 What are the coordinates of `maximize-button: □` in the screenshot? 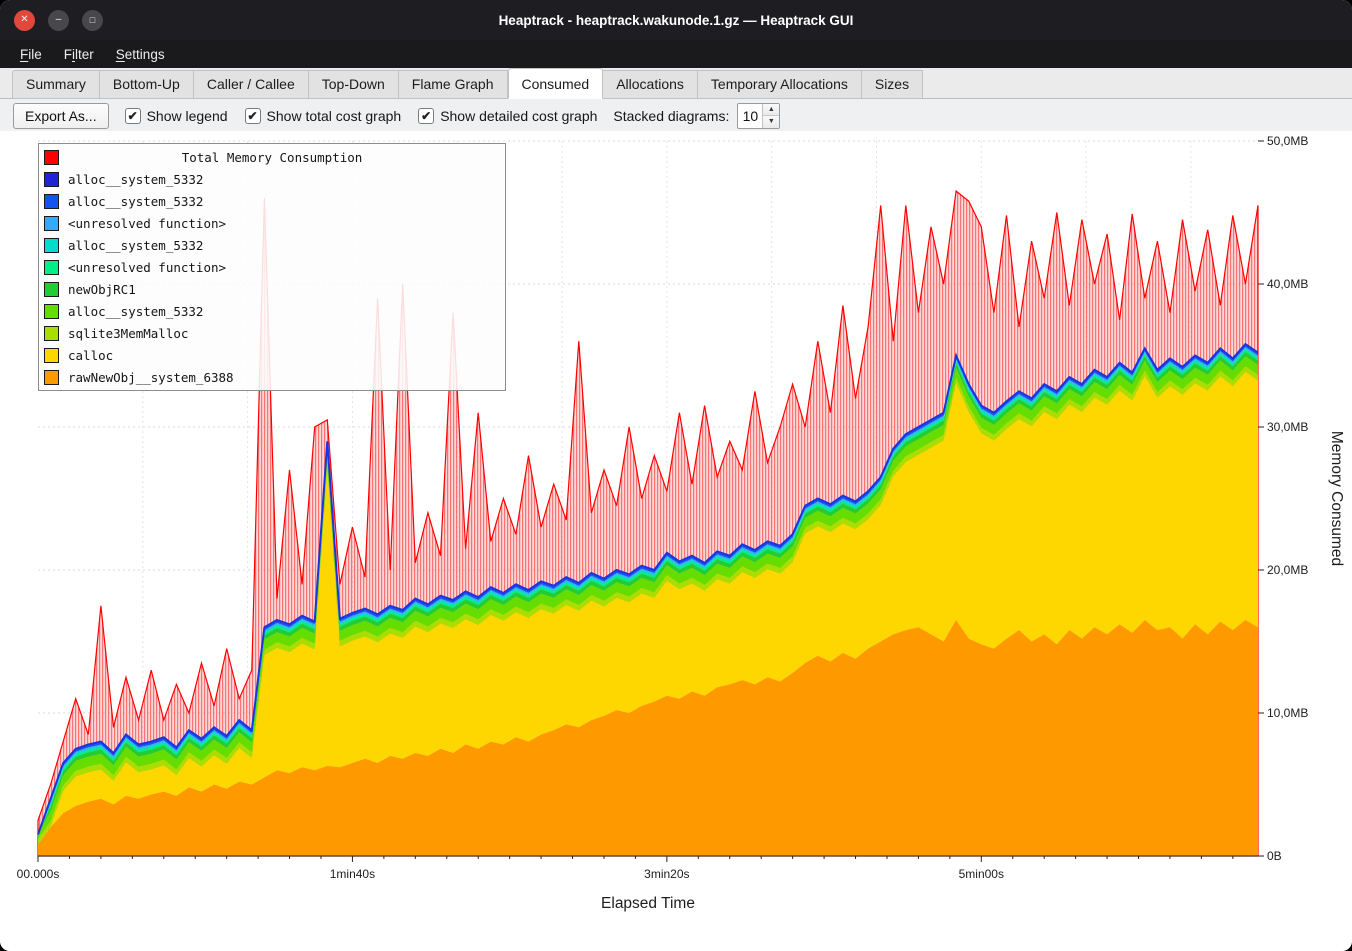 It's located at (92, 20).